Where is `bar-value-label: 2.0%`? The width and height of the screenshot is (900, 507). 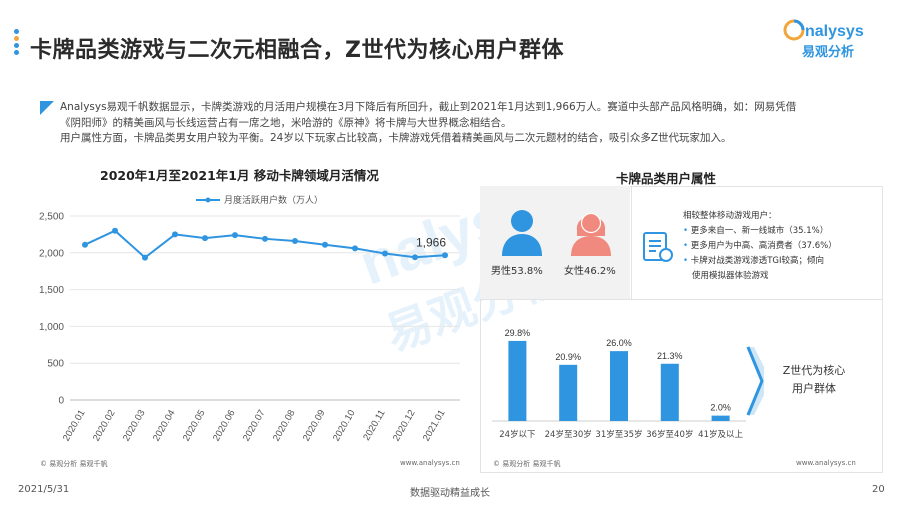
bar-value-label: 2.0% is located at coordinates (720, 408).